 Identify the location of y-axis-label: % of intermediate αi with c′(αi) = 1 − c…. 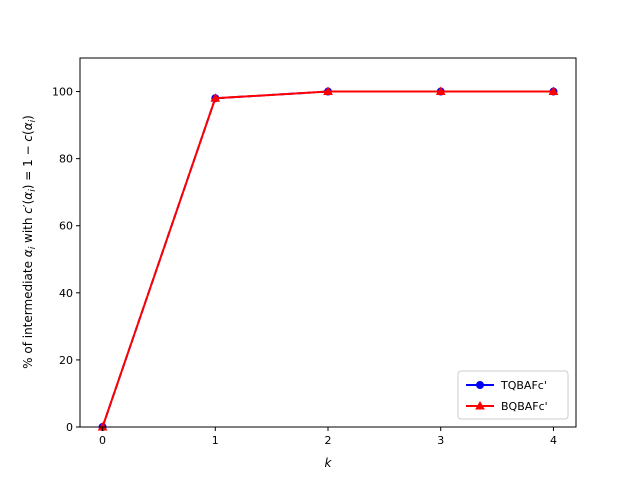
(29, 242).